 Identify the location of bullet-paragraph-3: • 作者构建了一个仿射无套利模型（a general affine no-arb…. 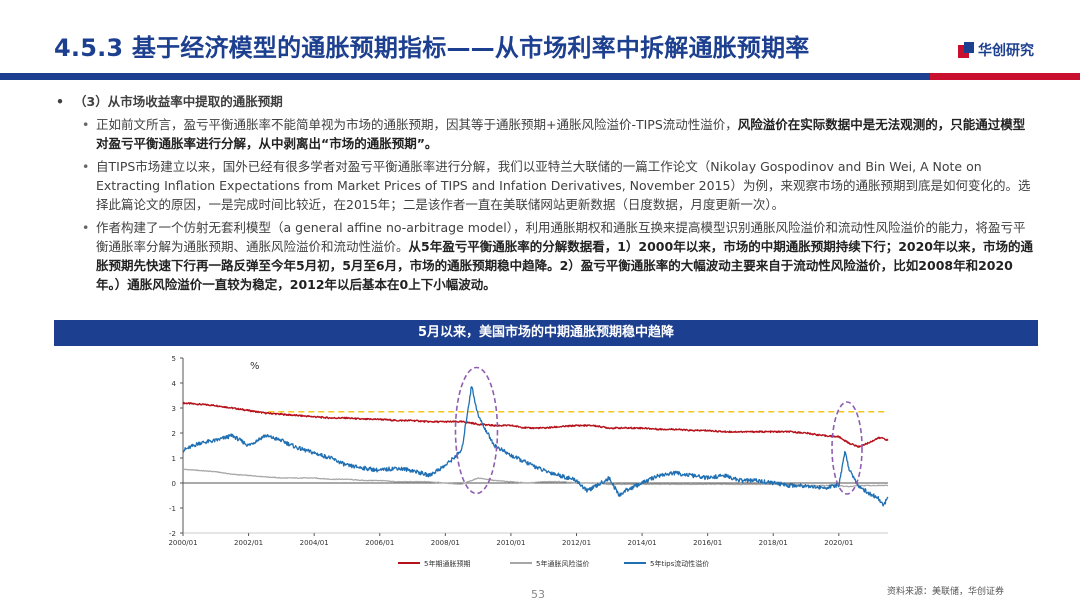
(546, 256).